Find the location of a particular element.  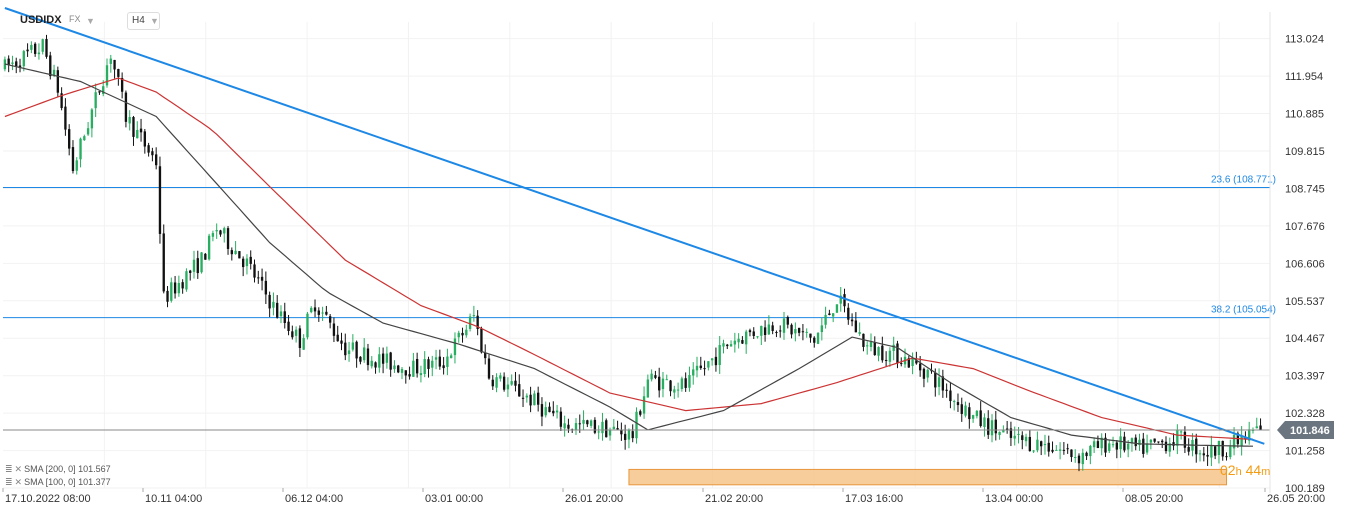

current-price-label: 101.846 is located at coordinates (1310, 431).